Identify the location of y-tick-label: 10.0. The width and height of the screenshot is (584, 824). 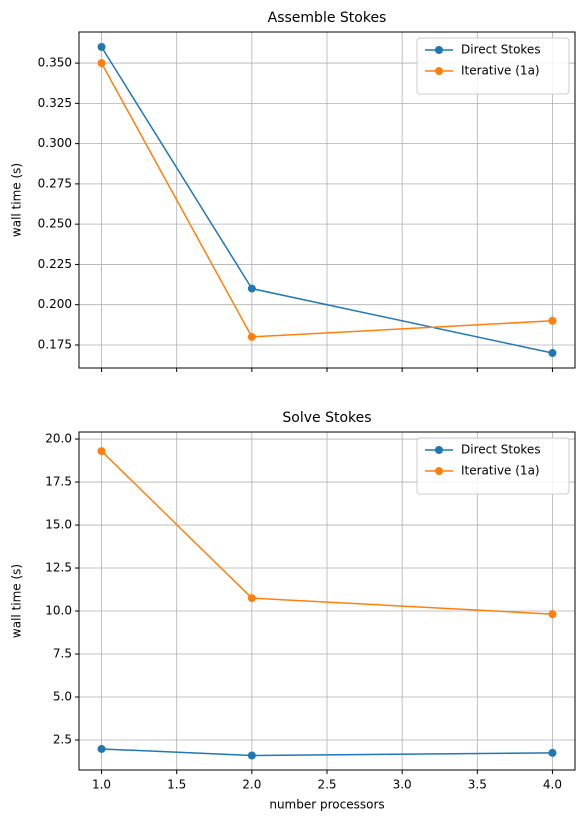
(58, 611).